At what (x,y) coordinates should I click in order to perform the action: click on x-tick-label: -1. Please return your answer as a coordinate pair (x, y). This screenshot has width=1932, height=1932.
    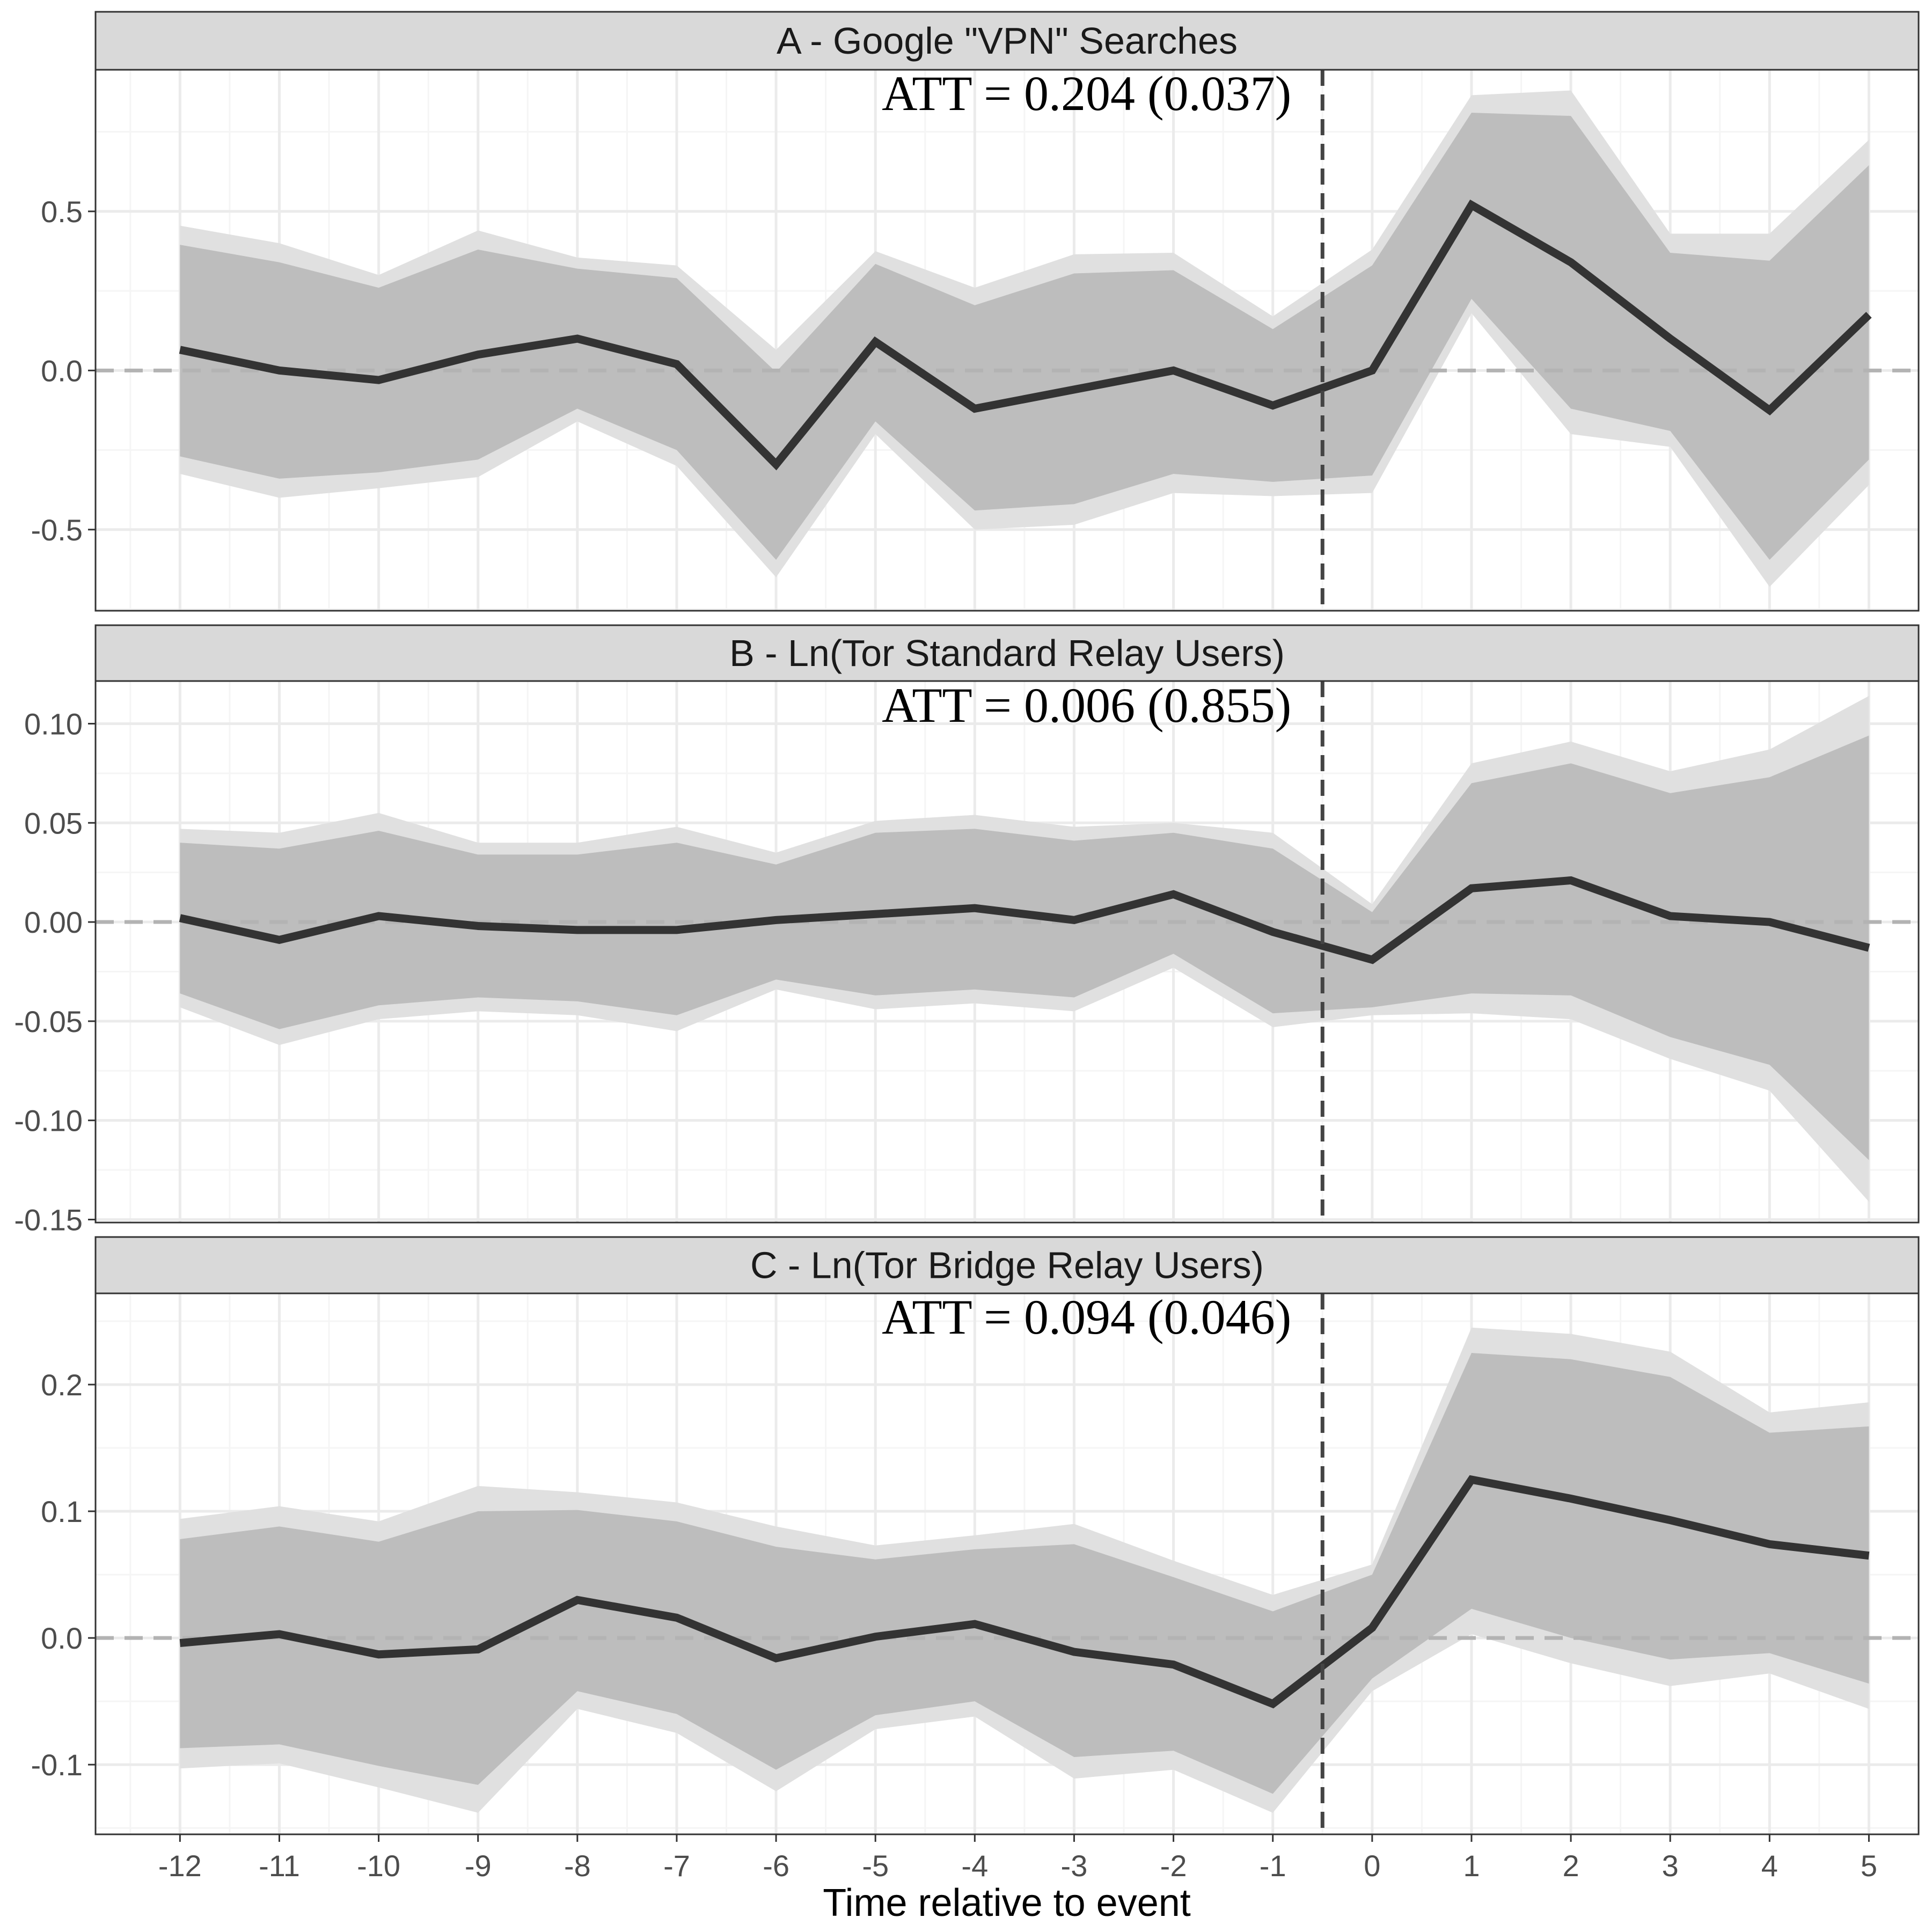
    Looking at the image, I should click on (1273, 1866).